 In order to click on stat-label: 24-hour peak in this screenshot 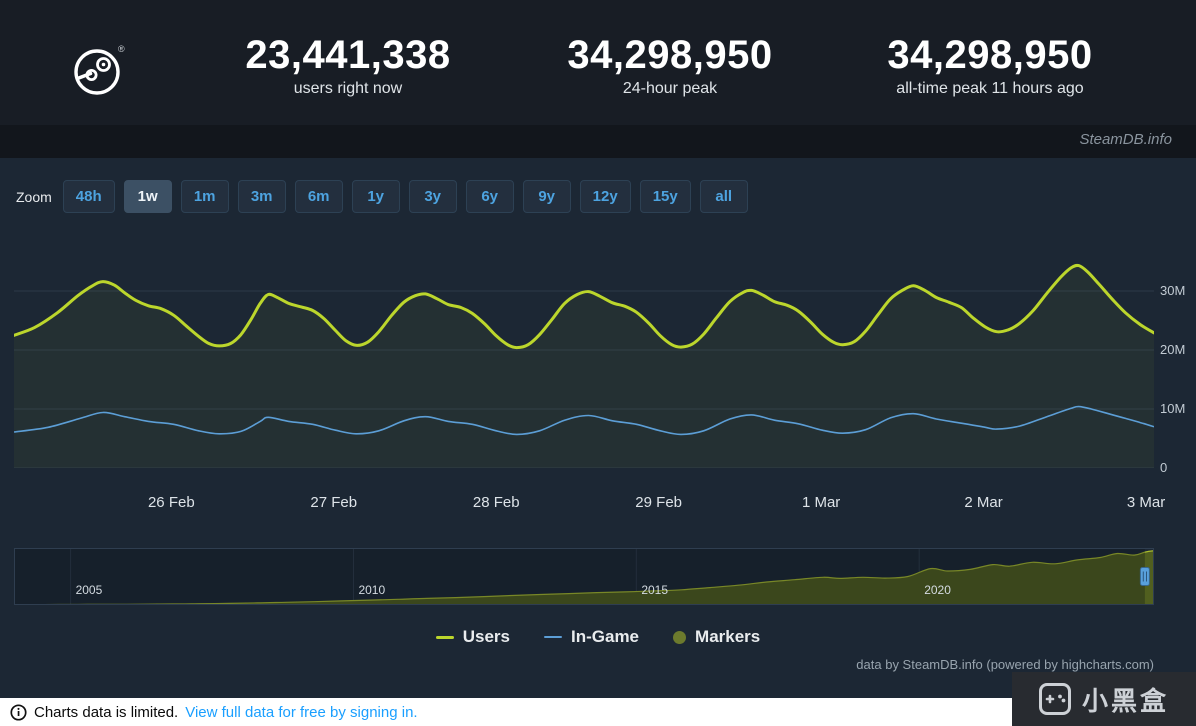, I will do `click(670, 88)`.